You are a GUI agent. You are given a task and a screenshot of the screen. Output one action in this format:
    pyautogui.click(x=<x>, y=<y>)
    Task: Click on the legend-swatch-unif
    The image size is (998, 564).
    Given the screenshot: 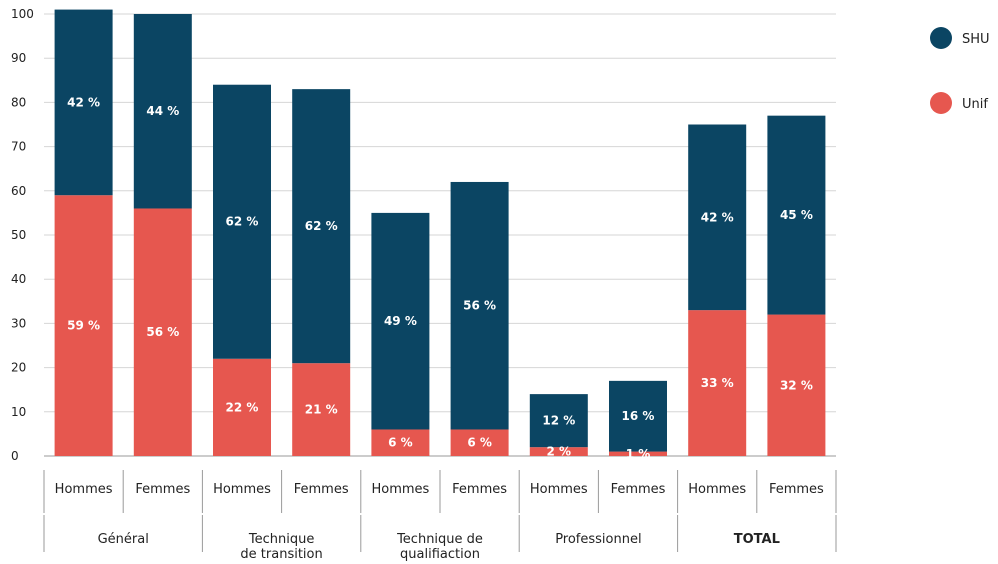 What is the action you would take?
    pyautogui.click(x=941, y=103)
    